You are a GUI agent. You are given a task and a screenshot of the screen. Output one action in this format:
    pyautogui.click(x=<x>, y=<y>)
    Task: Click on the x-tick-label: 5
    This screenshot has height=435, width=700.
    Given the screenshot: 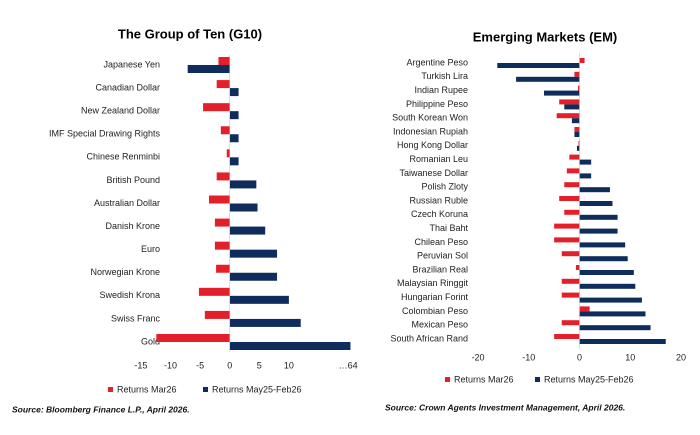 What is the action you would take?
    pyautogui.click(x=259, y=365)
    